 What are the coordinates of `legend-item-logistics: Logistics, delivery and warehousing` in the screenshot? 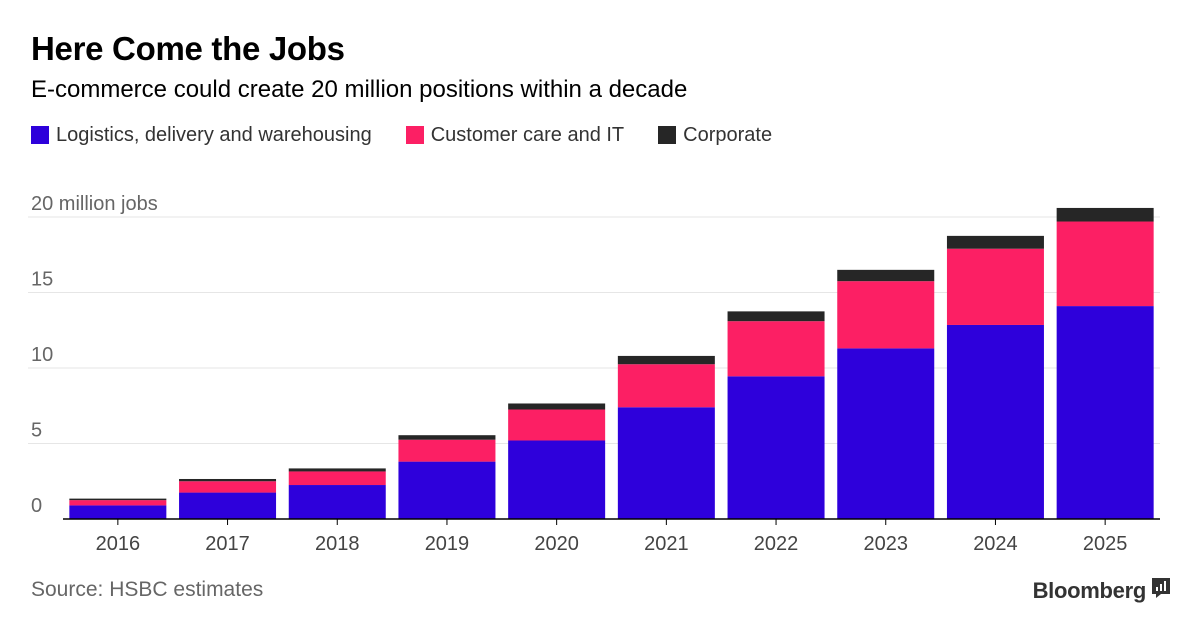 It's located at (201, 135).